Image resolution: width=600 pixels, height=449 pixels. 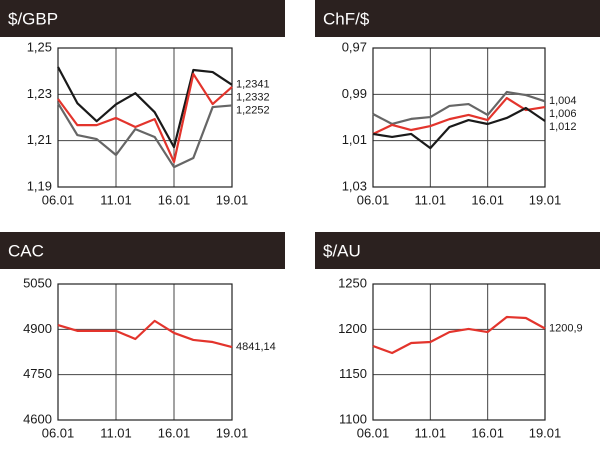 I want to click on y-tick-label: 1,03, so click(x=354, y=185).